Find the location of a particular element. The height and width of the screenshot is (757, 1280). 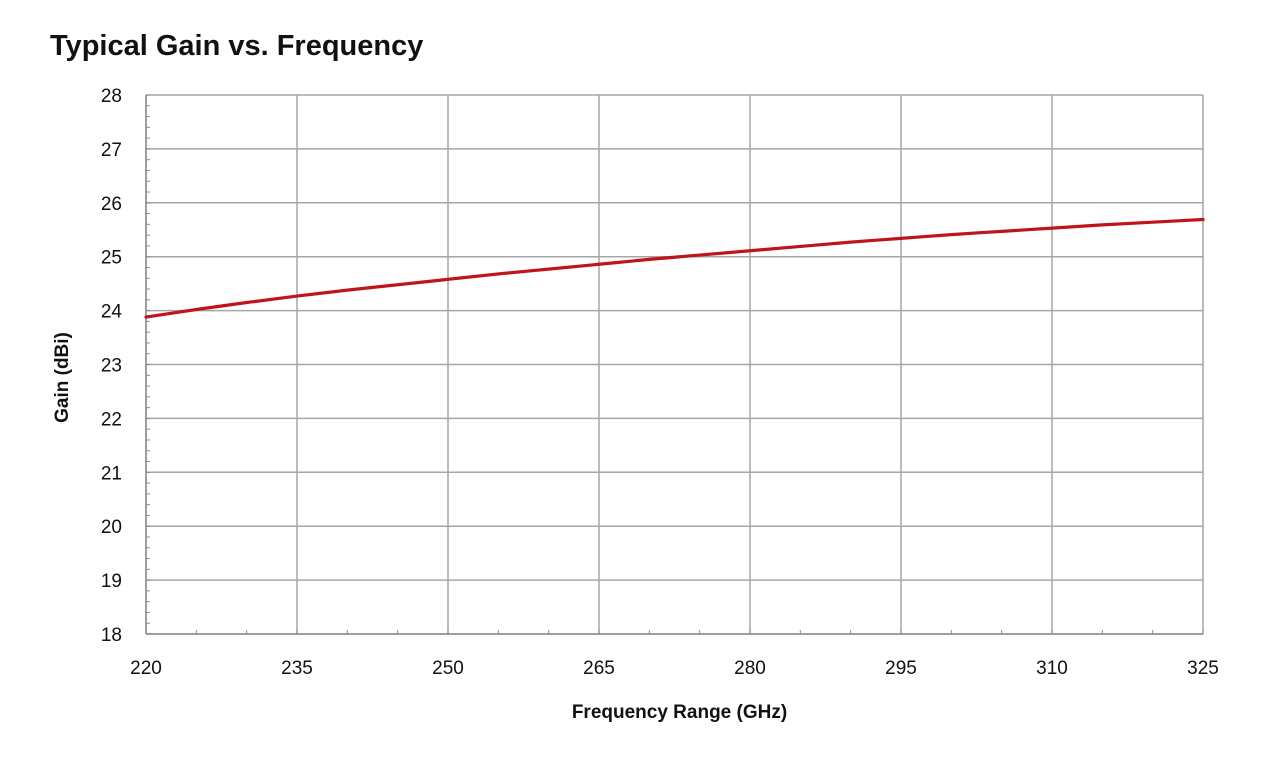

y-tick-label: 24 is located at coordinates (112, 312).